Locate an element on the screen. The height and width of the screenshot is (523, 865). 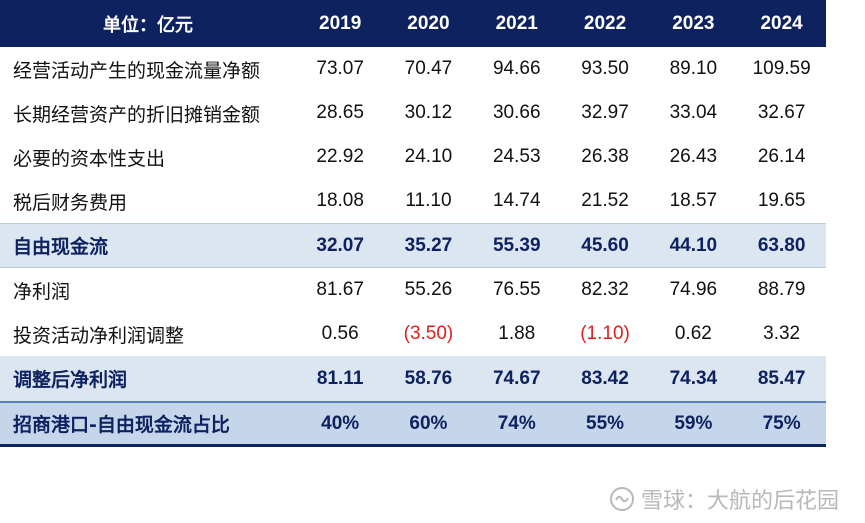
table-cell: 32.97 is located at coordinates (605, 112).